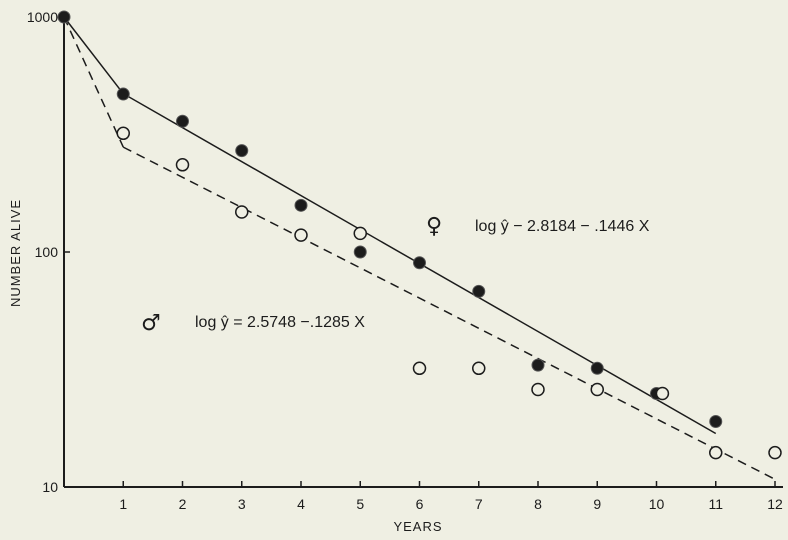  I want to click on y-tick-label: 1000, so click(42, 17).